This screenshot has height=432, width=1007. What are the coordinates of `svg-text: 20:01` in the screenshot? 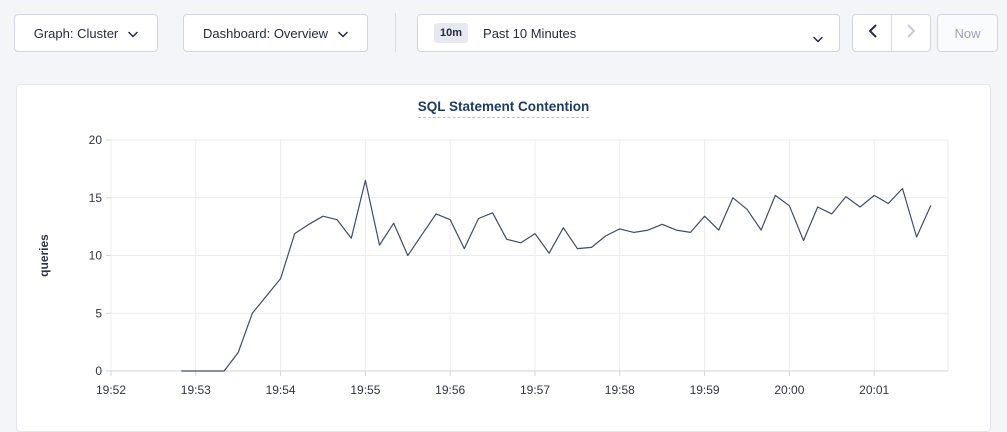 It's located at (874, 390).